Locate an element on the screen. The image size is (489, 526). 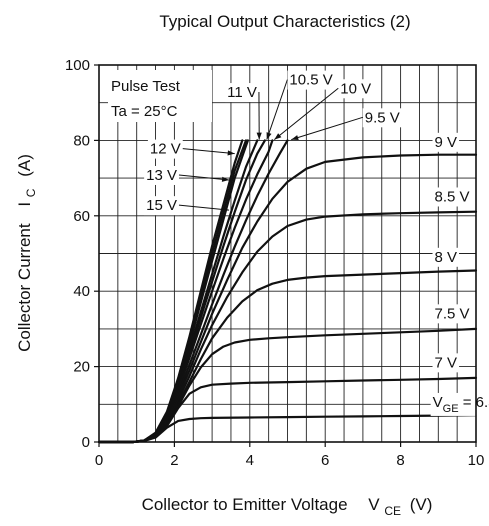
curve-label-text: 7.5 V is located at coordinates (452, 313).